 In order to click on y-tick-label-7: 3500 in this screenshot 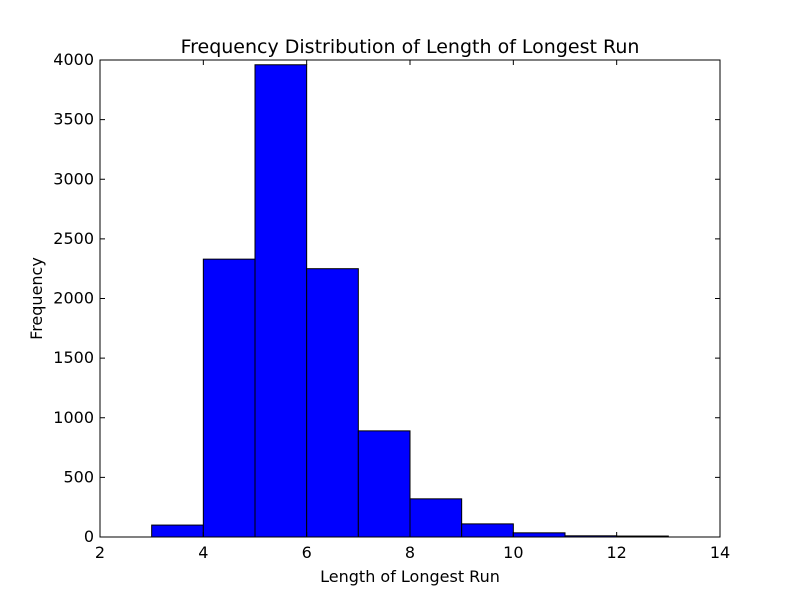, I will do `click(73, 119)`.